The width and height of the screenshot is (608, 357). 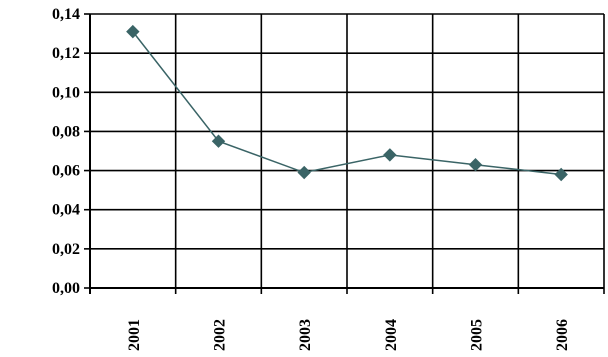 I want to click on y-tick-label: 0,10, so click(x=66, y=92).